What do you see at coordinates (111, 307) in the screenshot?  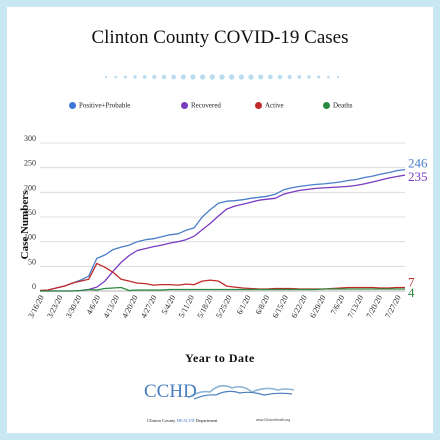 I see `x-tick-label: 4/13/20` at bounding box center [111, 307].